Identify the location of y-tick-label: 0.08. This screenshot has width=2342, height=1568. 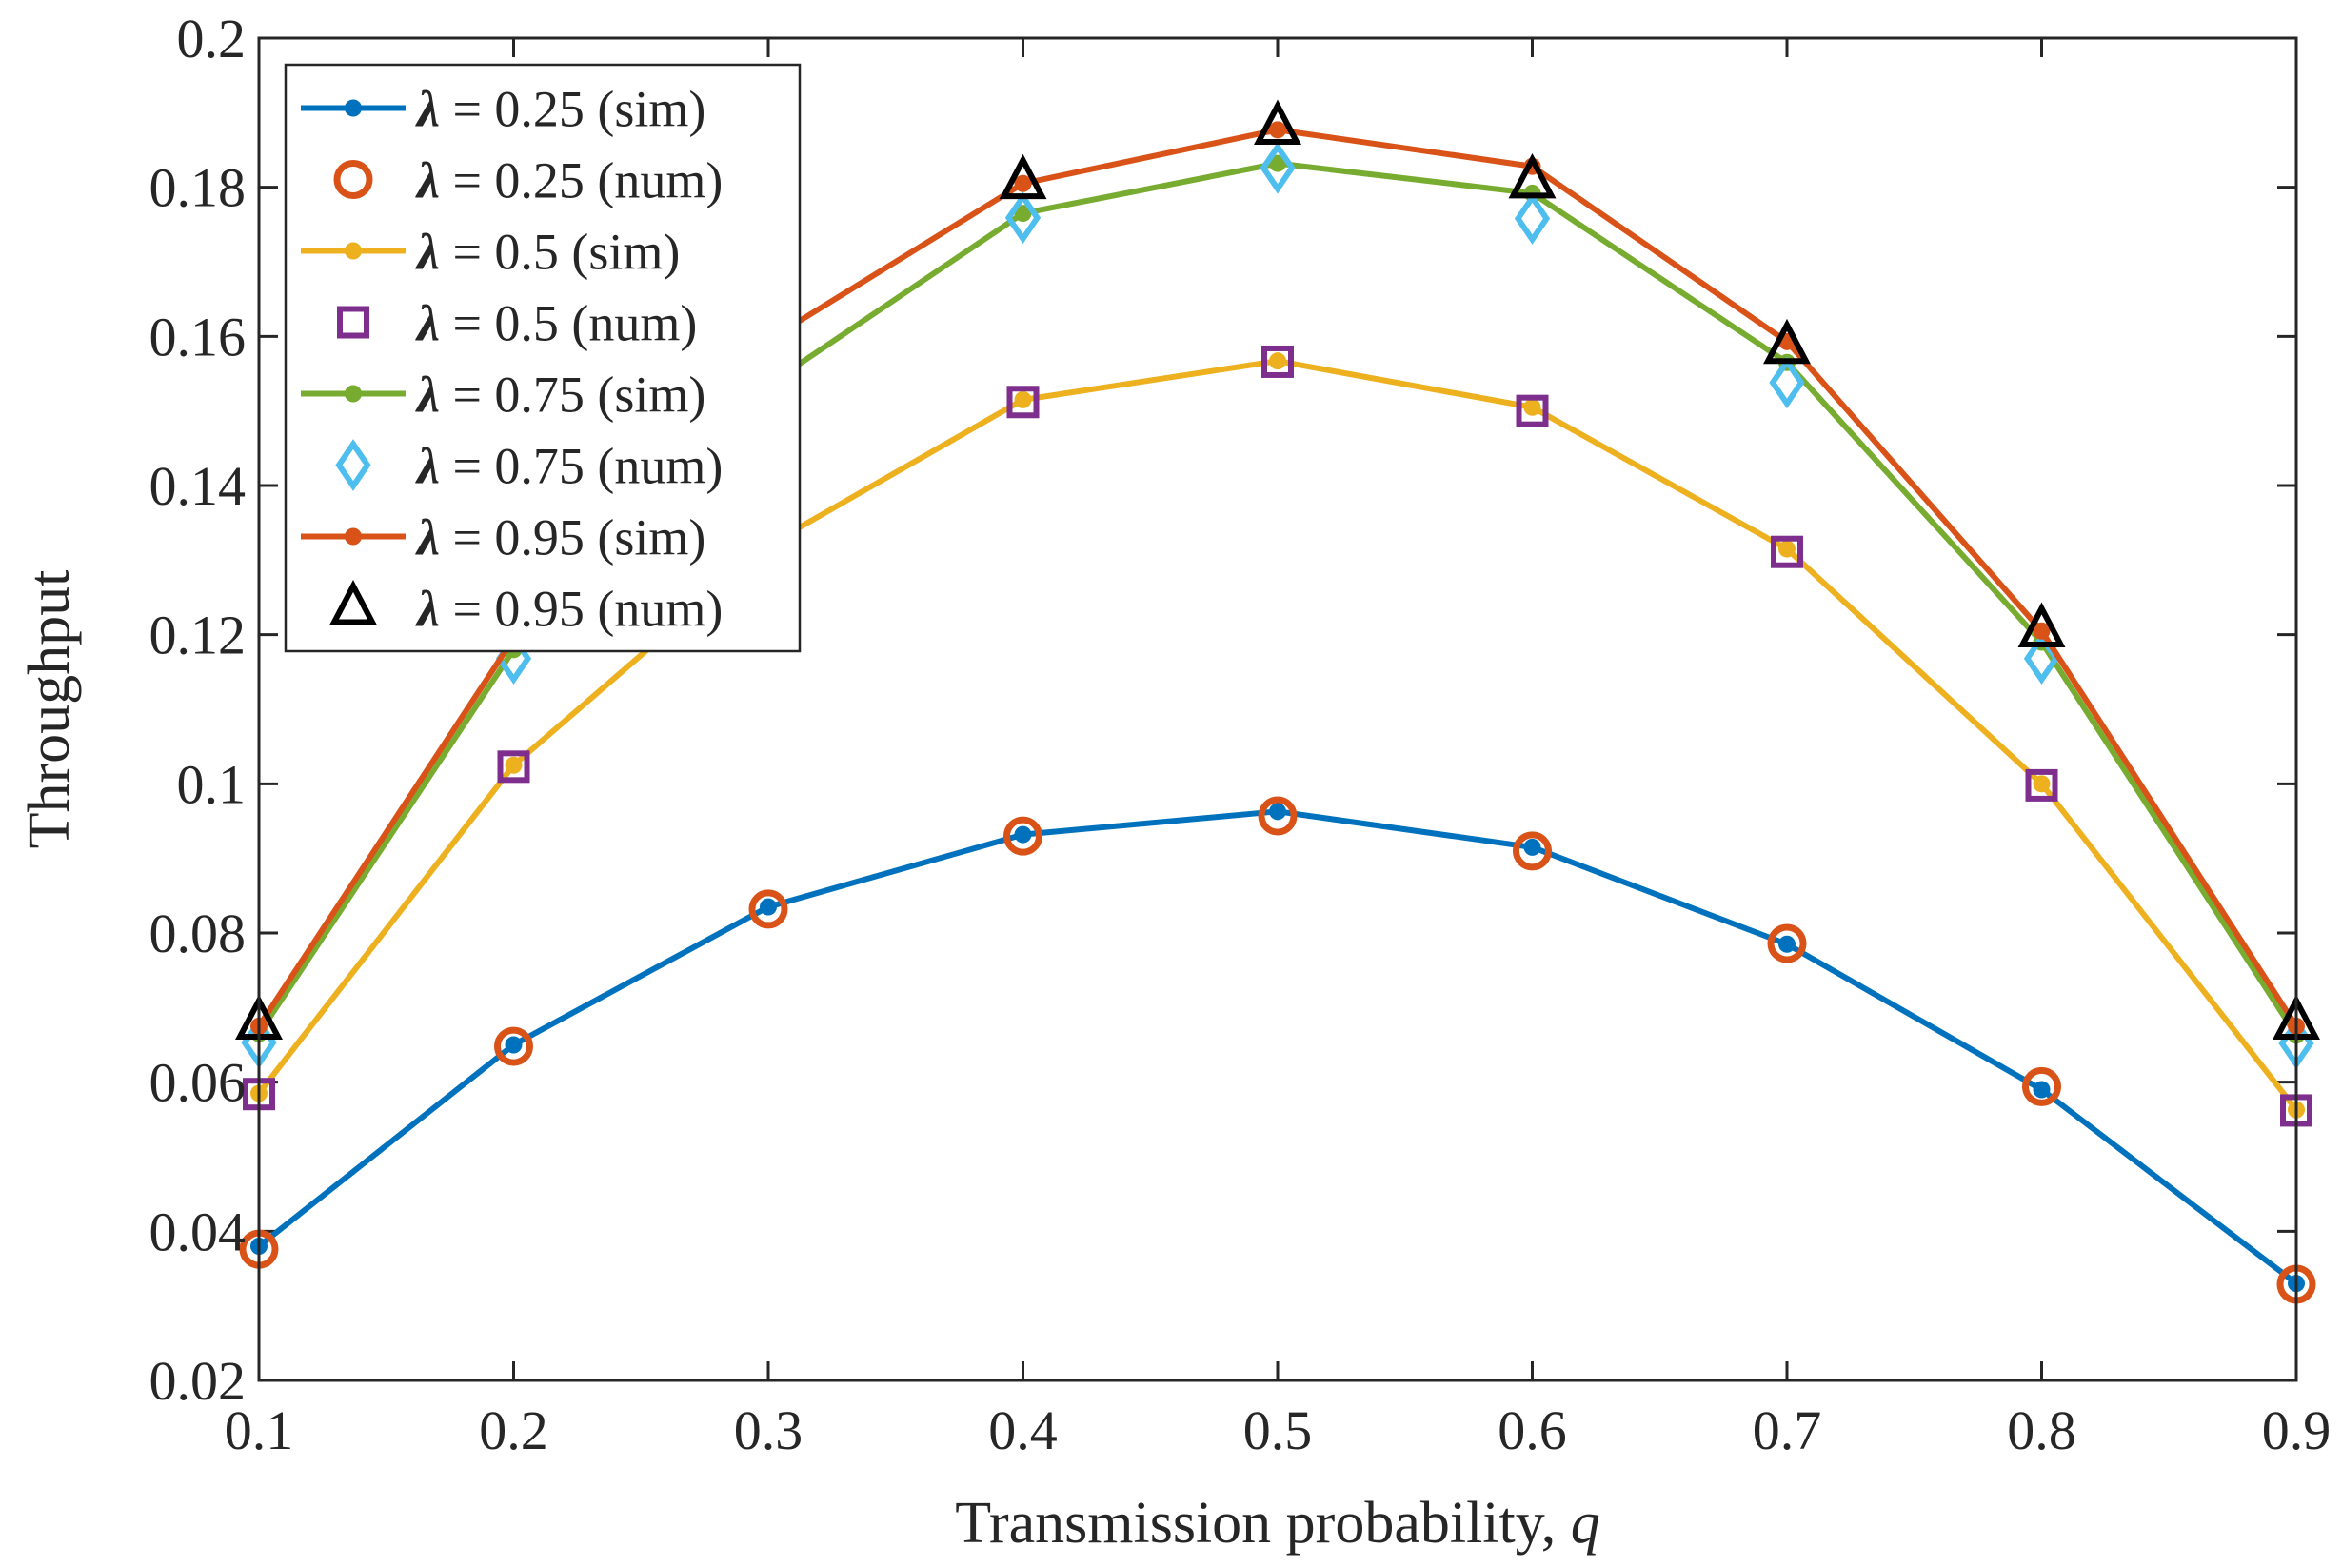
(198, 934).